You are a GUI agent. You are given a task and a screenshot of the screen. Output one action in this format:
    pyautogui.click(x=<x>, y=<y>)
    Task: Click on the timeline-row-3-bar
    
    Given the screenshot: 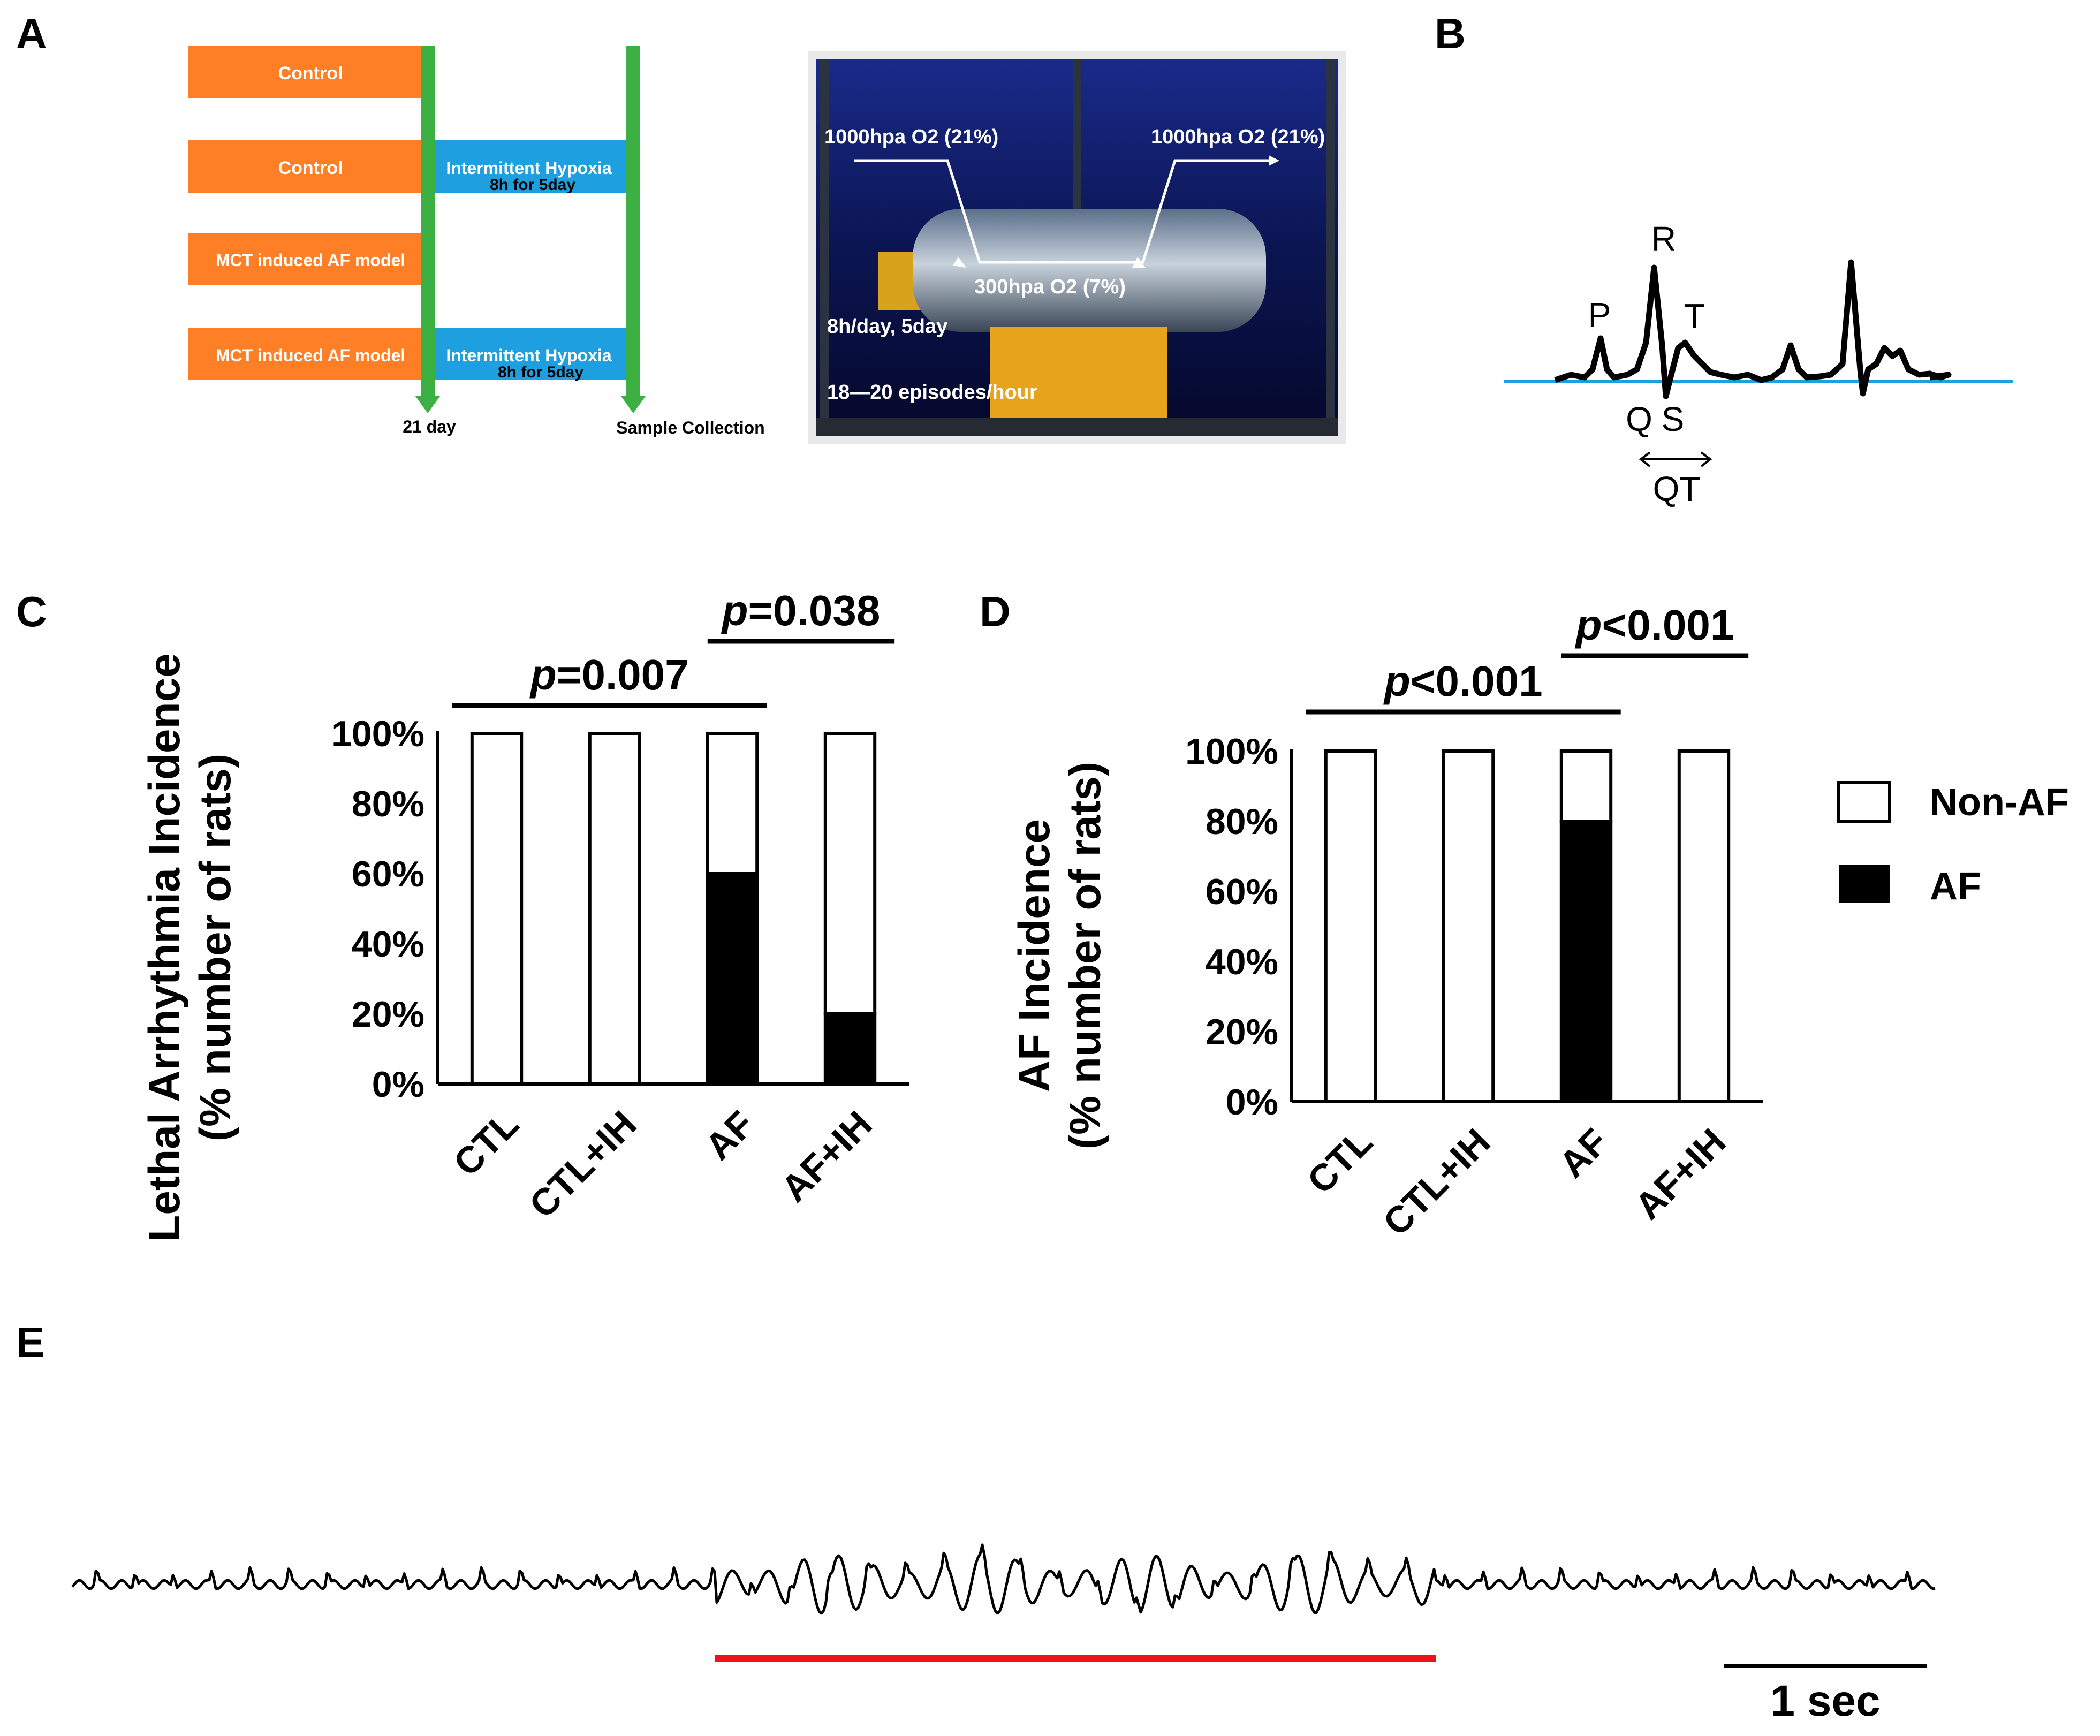 What is the action you would take?
    pyautogui.click(x=306, y=259)
    